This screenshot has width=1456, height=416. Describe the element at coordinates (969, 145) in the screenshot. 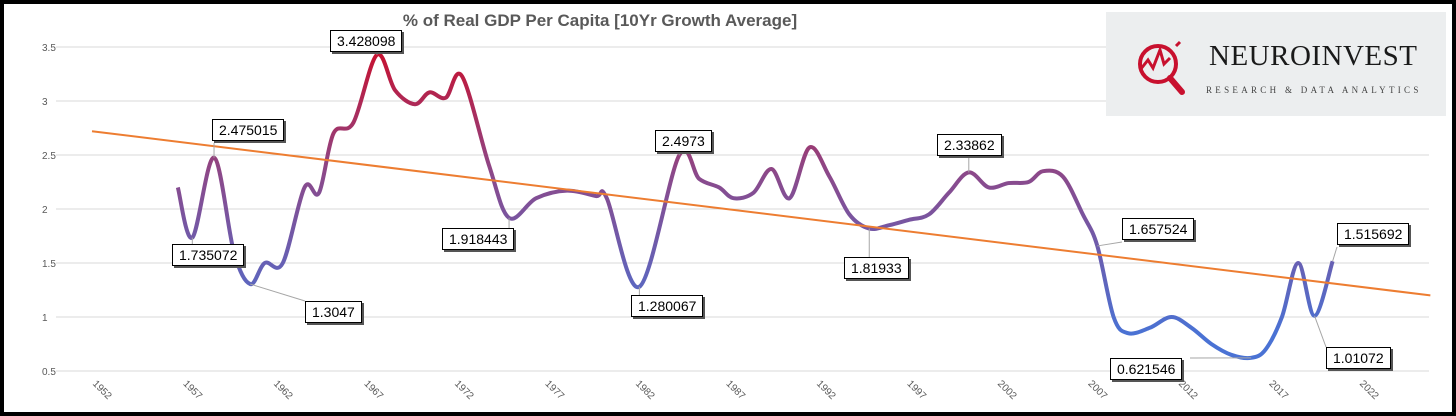

I see `data-label: 2.33862` at that location.